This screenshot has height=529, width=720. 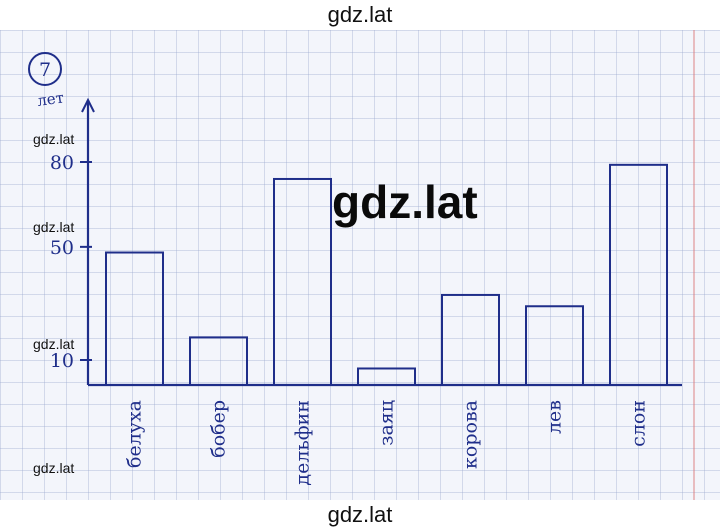 I want to click on bar-заяц, so click(x=386, y=377).